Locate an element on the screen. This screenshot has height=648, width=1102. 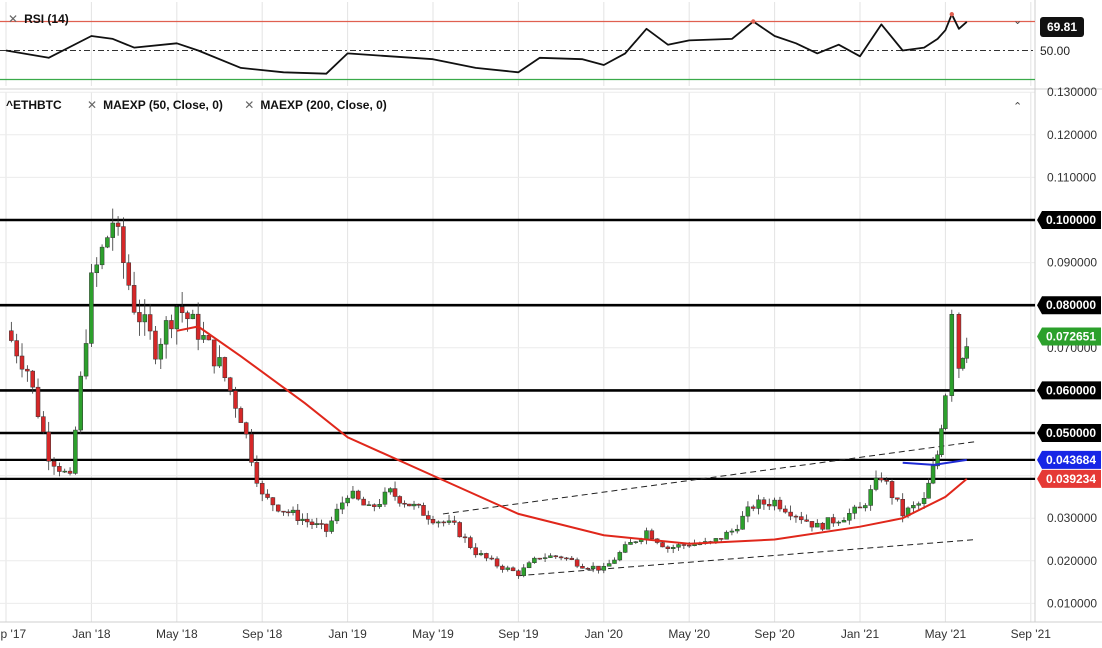
x-tick-label: May '18 is located at coordinates (177, 634).